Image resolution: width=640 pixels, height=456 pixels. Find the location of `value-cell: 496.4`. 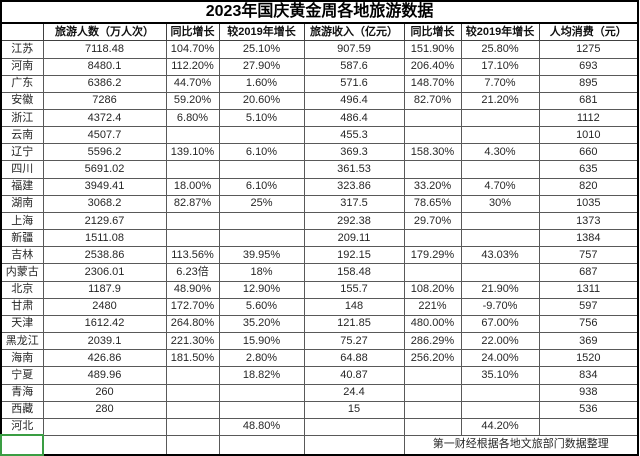

value-cell: 496.4 is located at coordinates (354, 101).